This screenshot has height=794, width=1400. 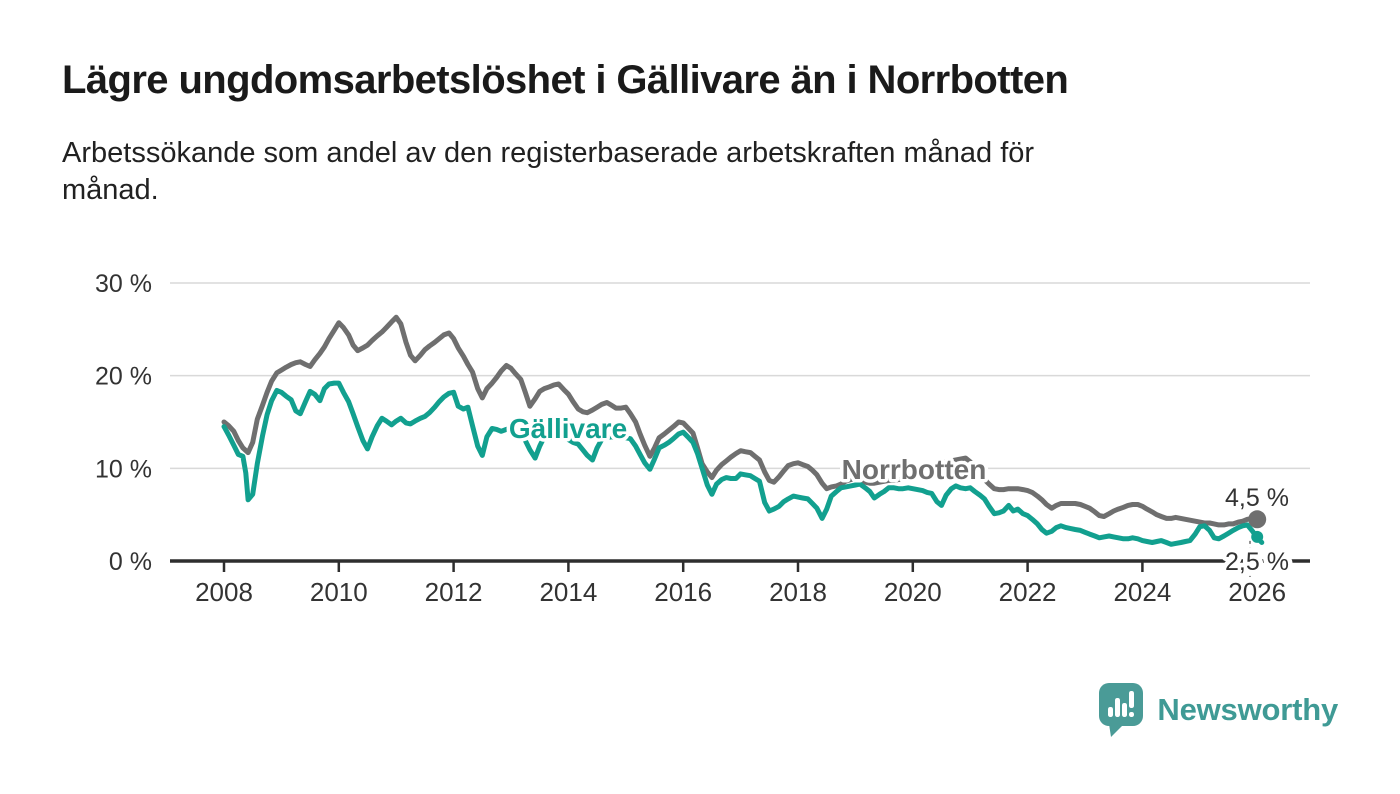 What do you see at coordinates (1247, 709) in the screenshot?
I see `newsworthy-logo-text: Newsworthy` at bounding box center [1247, 709].